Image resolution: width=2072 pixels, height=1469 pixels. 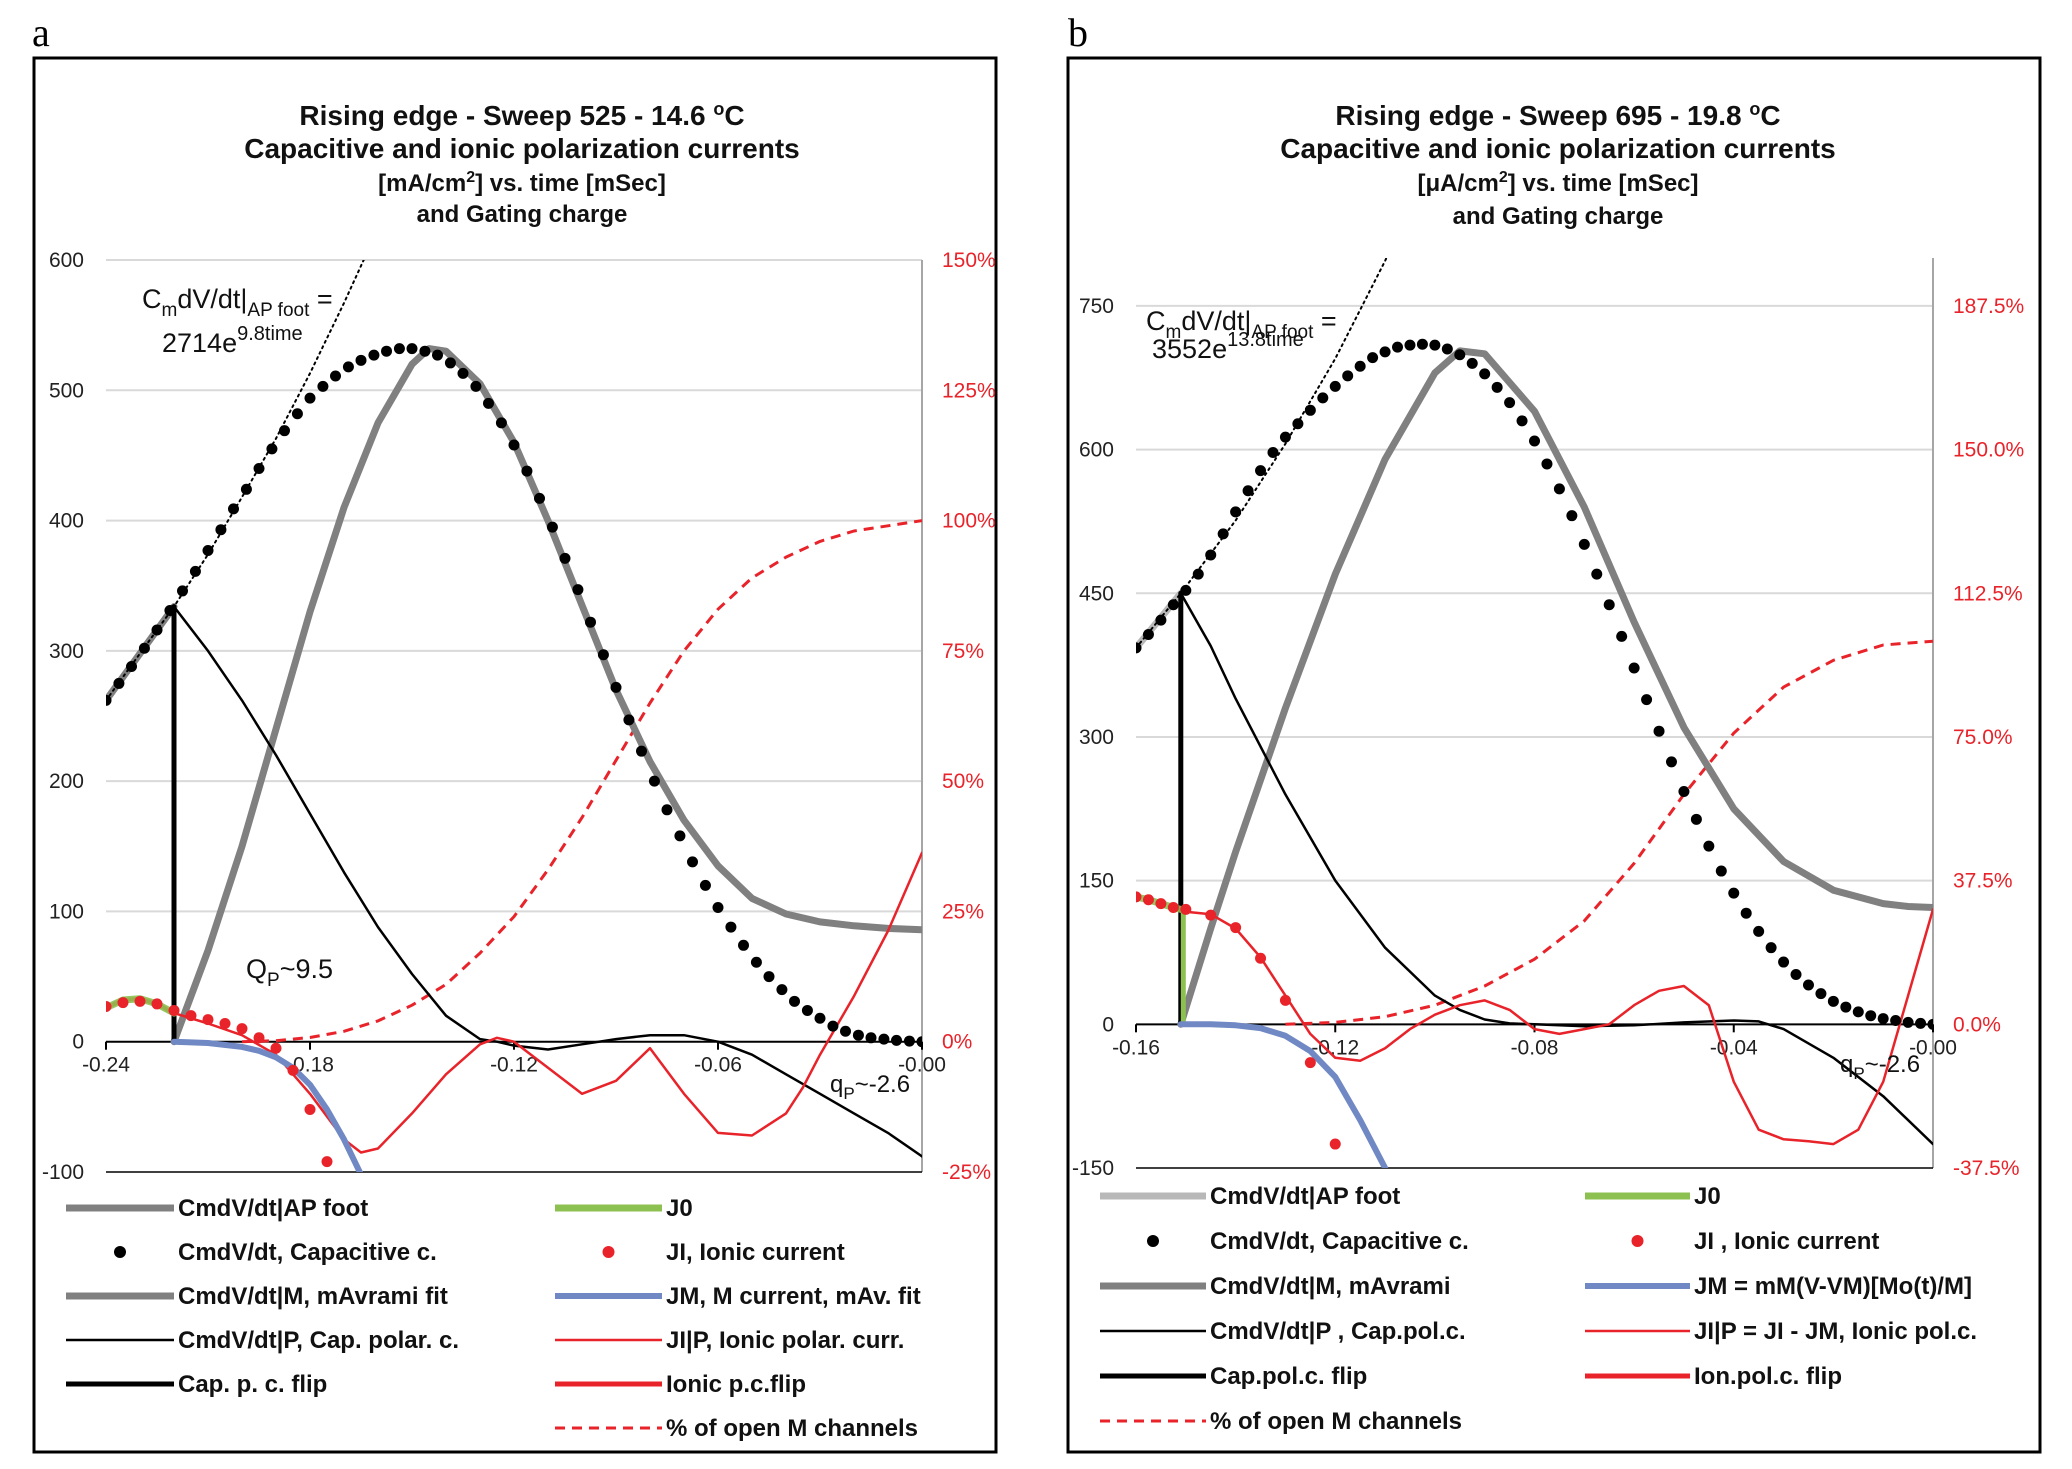 What do you see at coordinates (734, 115) in the screenshot?
I see `title-a-unit: C` at bounding box center [734, 115].